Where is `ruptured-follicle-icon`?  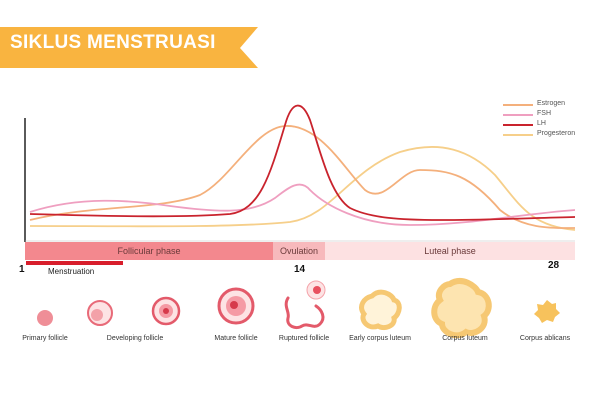 ruptured-follicle-icon is located at coordinates (305, 305).